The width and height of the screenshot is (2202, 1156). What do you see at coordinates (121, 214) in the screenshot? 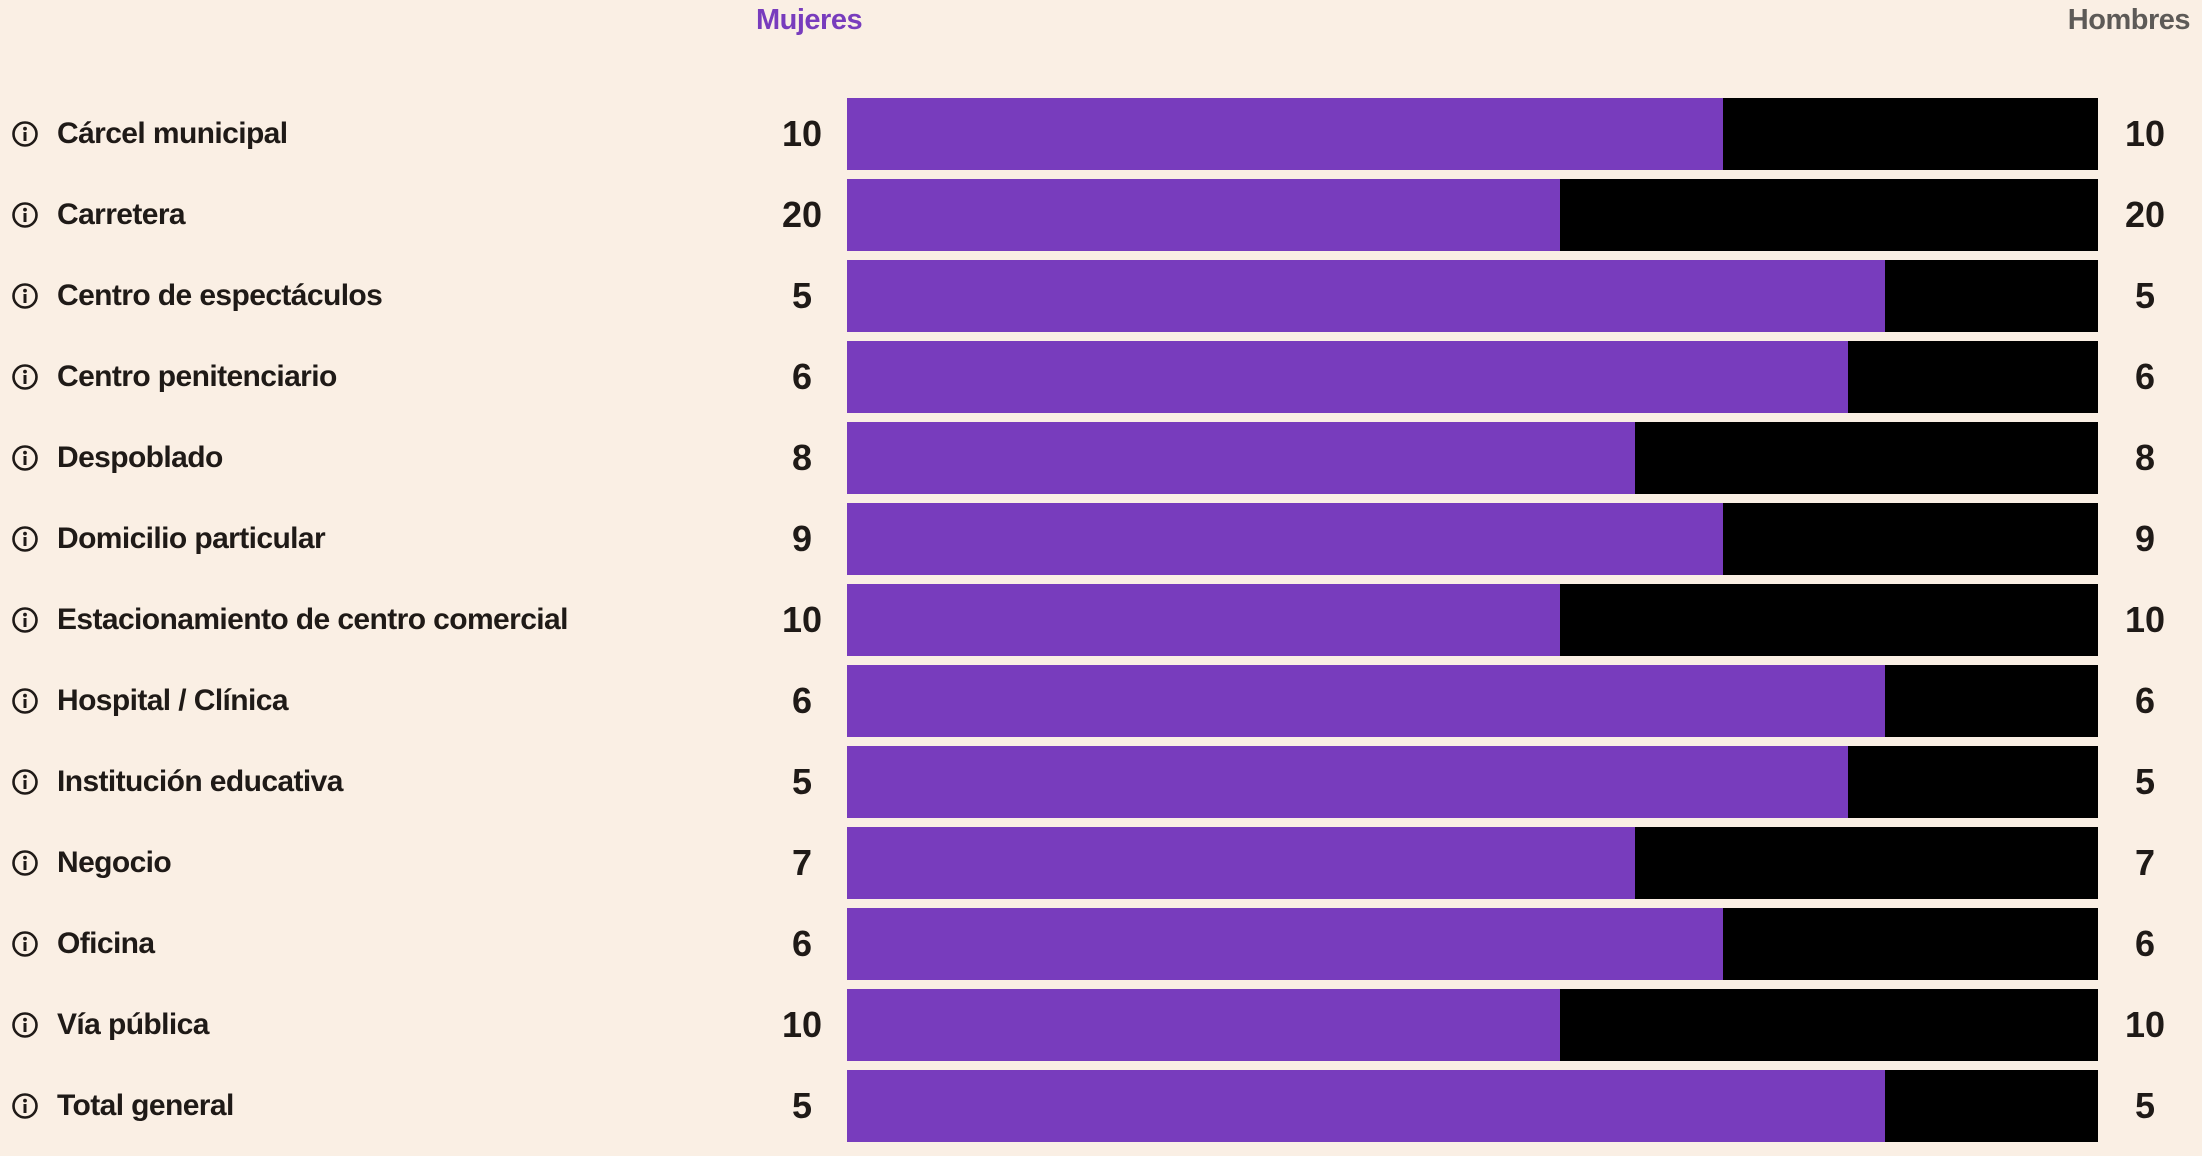
I see `category-label: Carretera` at bounding box center [121, 214].